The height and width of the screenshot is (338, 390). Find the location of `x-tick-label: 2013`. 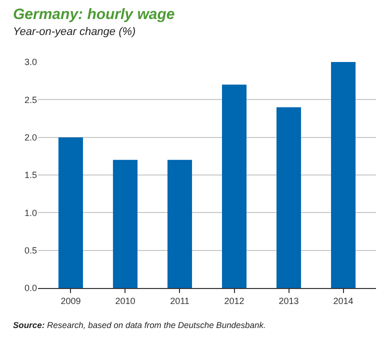

x-tick-label: 2013 is located at coordinates (288, 301).